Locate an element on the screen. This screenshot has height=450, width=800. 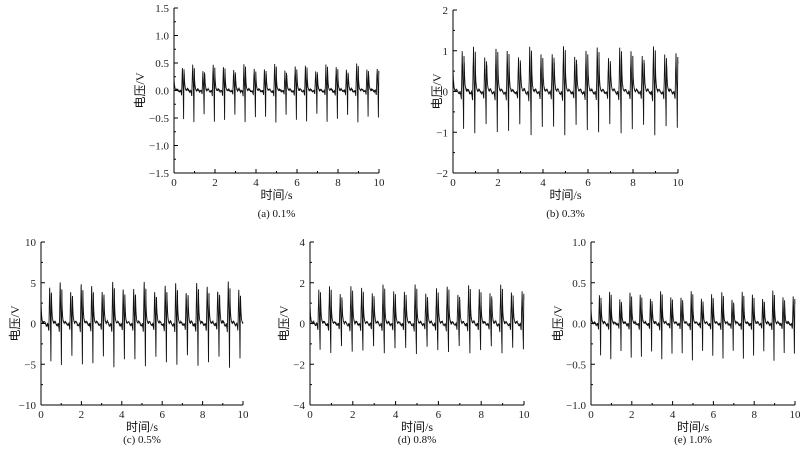
subplot-caption: (b) 0.3% is located at coordinates (565, 214).